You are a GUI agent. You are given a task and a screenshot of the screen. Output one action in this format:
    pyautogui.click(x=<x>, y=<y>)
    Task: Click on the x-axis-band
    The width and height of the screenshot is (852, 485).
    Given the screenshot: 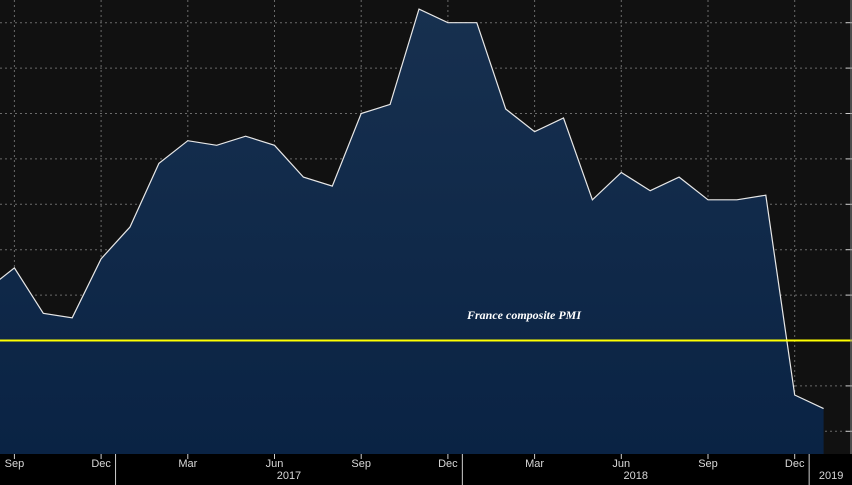 What is the action you would take?
    pyautogui.click(x=426, y=469)
    